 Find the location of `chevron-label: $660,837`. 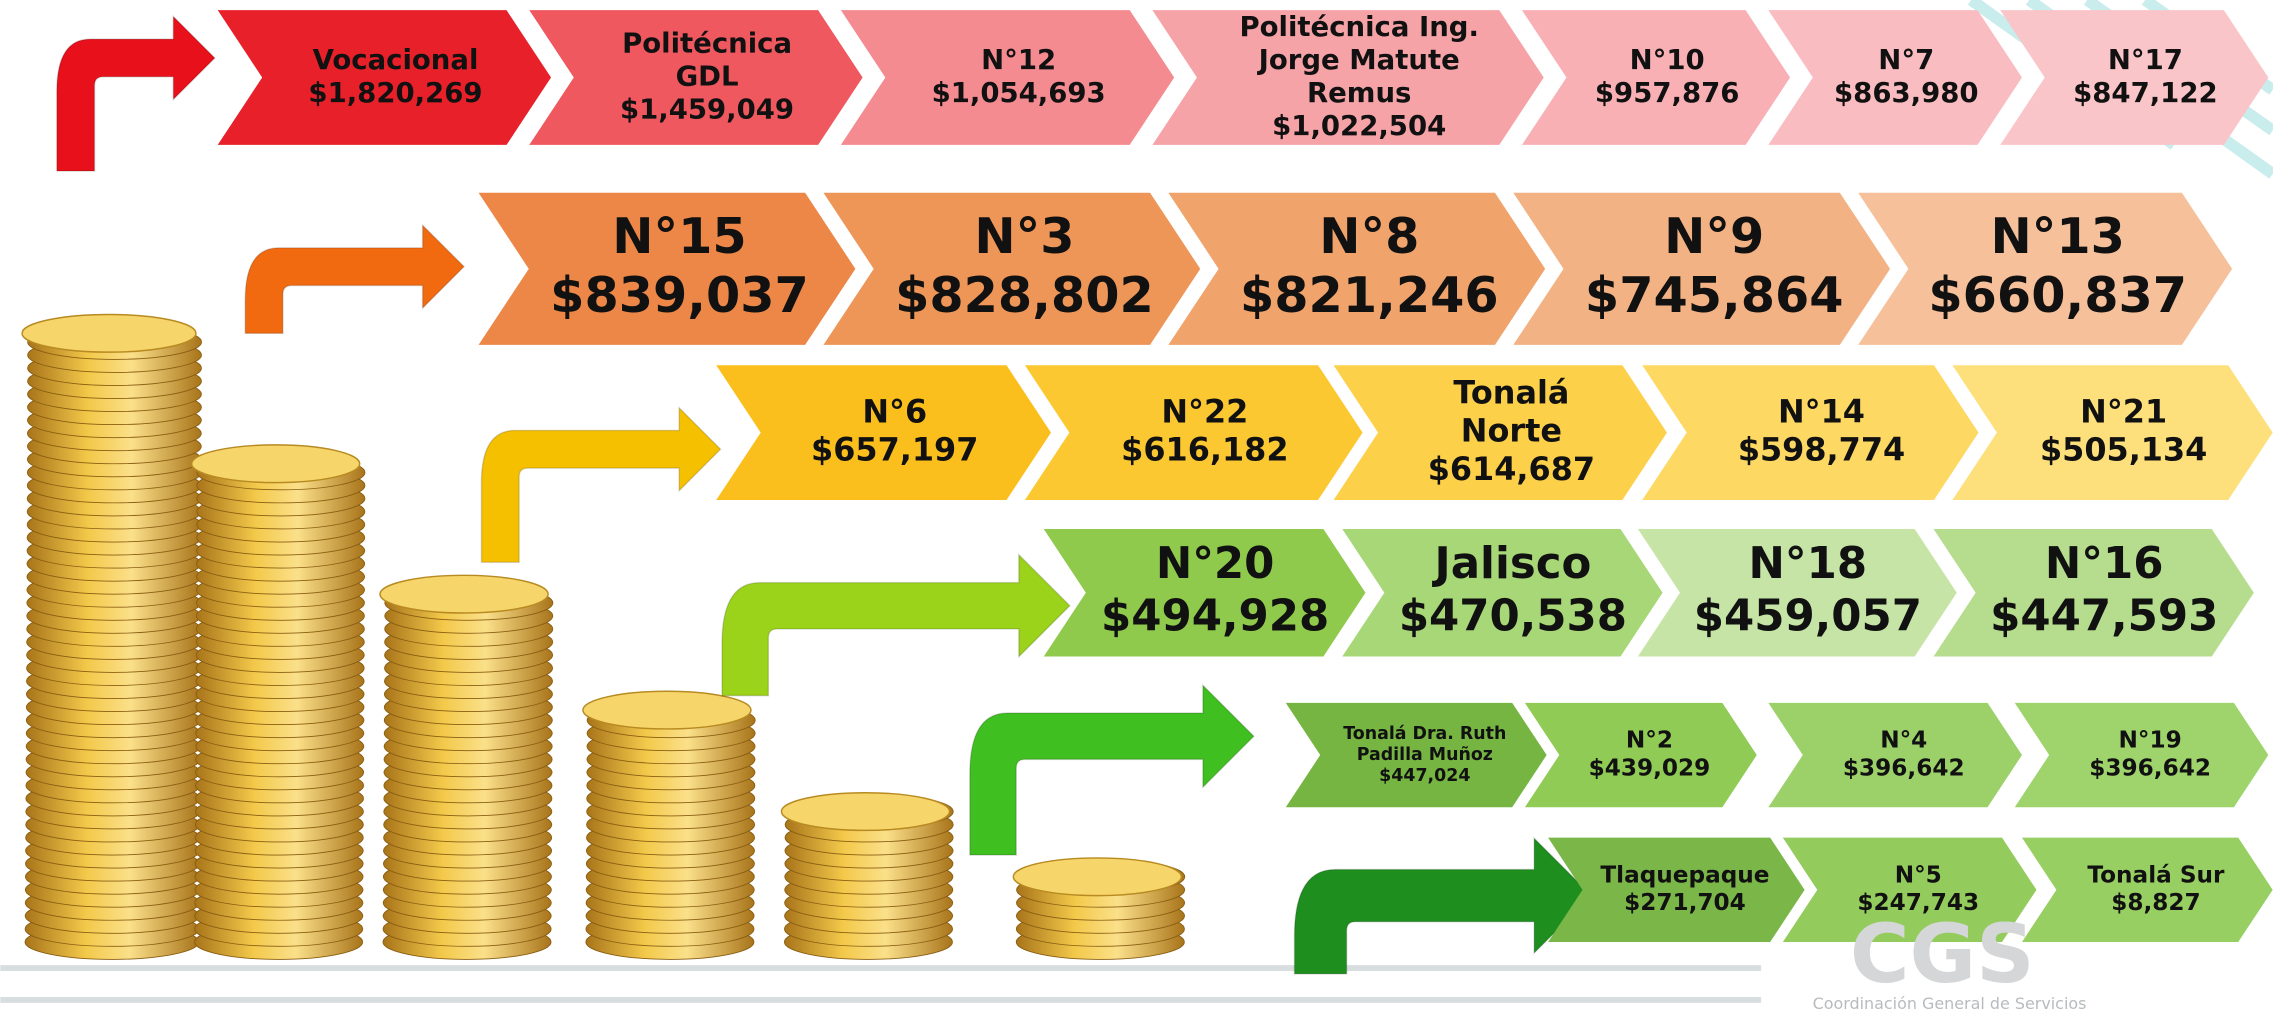

chevron-label: $660,837 is located at coordinates (2057, 295).